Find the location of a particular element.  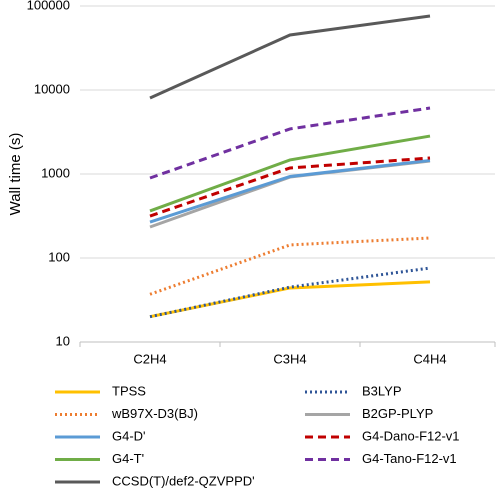

x-tick-label: C2H4 is located at coordinates (149, 358).